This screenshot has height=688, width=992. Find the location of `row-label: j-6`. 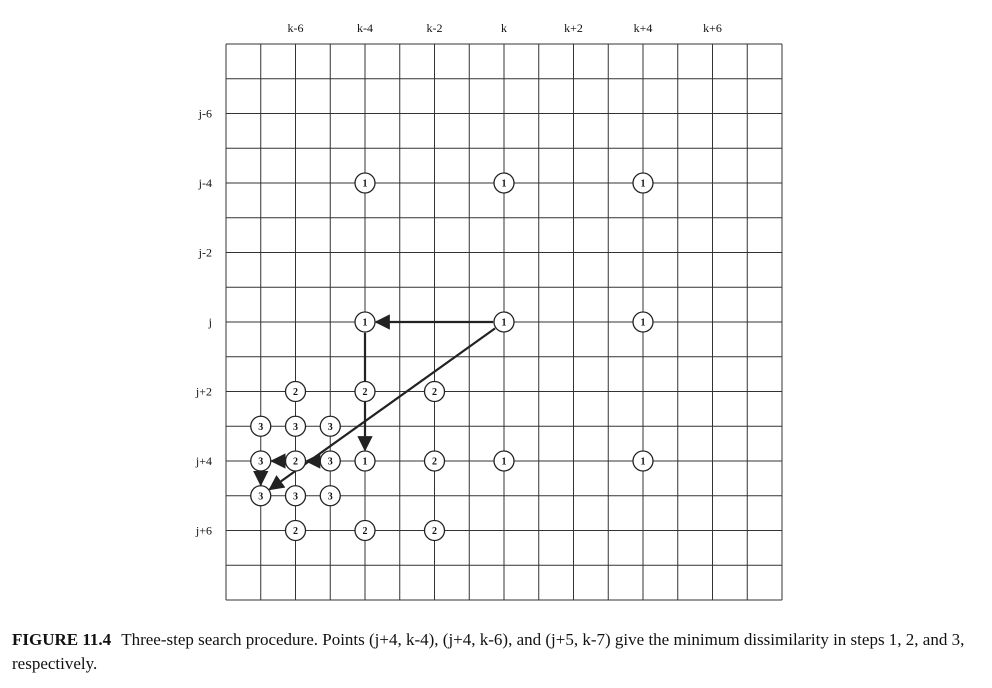

row-label: j-6 is located at coordinates (205, 114).